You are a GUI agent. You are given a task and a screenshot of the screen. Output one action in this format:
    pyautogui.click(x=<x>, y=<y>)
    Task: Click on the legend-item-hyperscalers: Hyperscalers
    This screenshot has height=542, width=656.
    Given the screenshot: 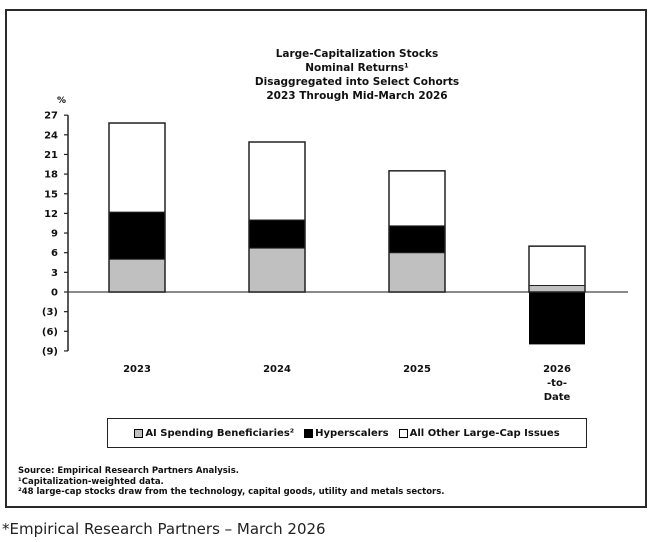 What is the action you would take?
    pyautogui.click(x=346, y=433)
    